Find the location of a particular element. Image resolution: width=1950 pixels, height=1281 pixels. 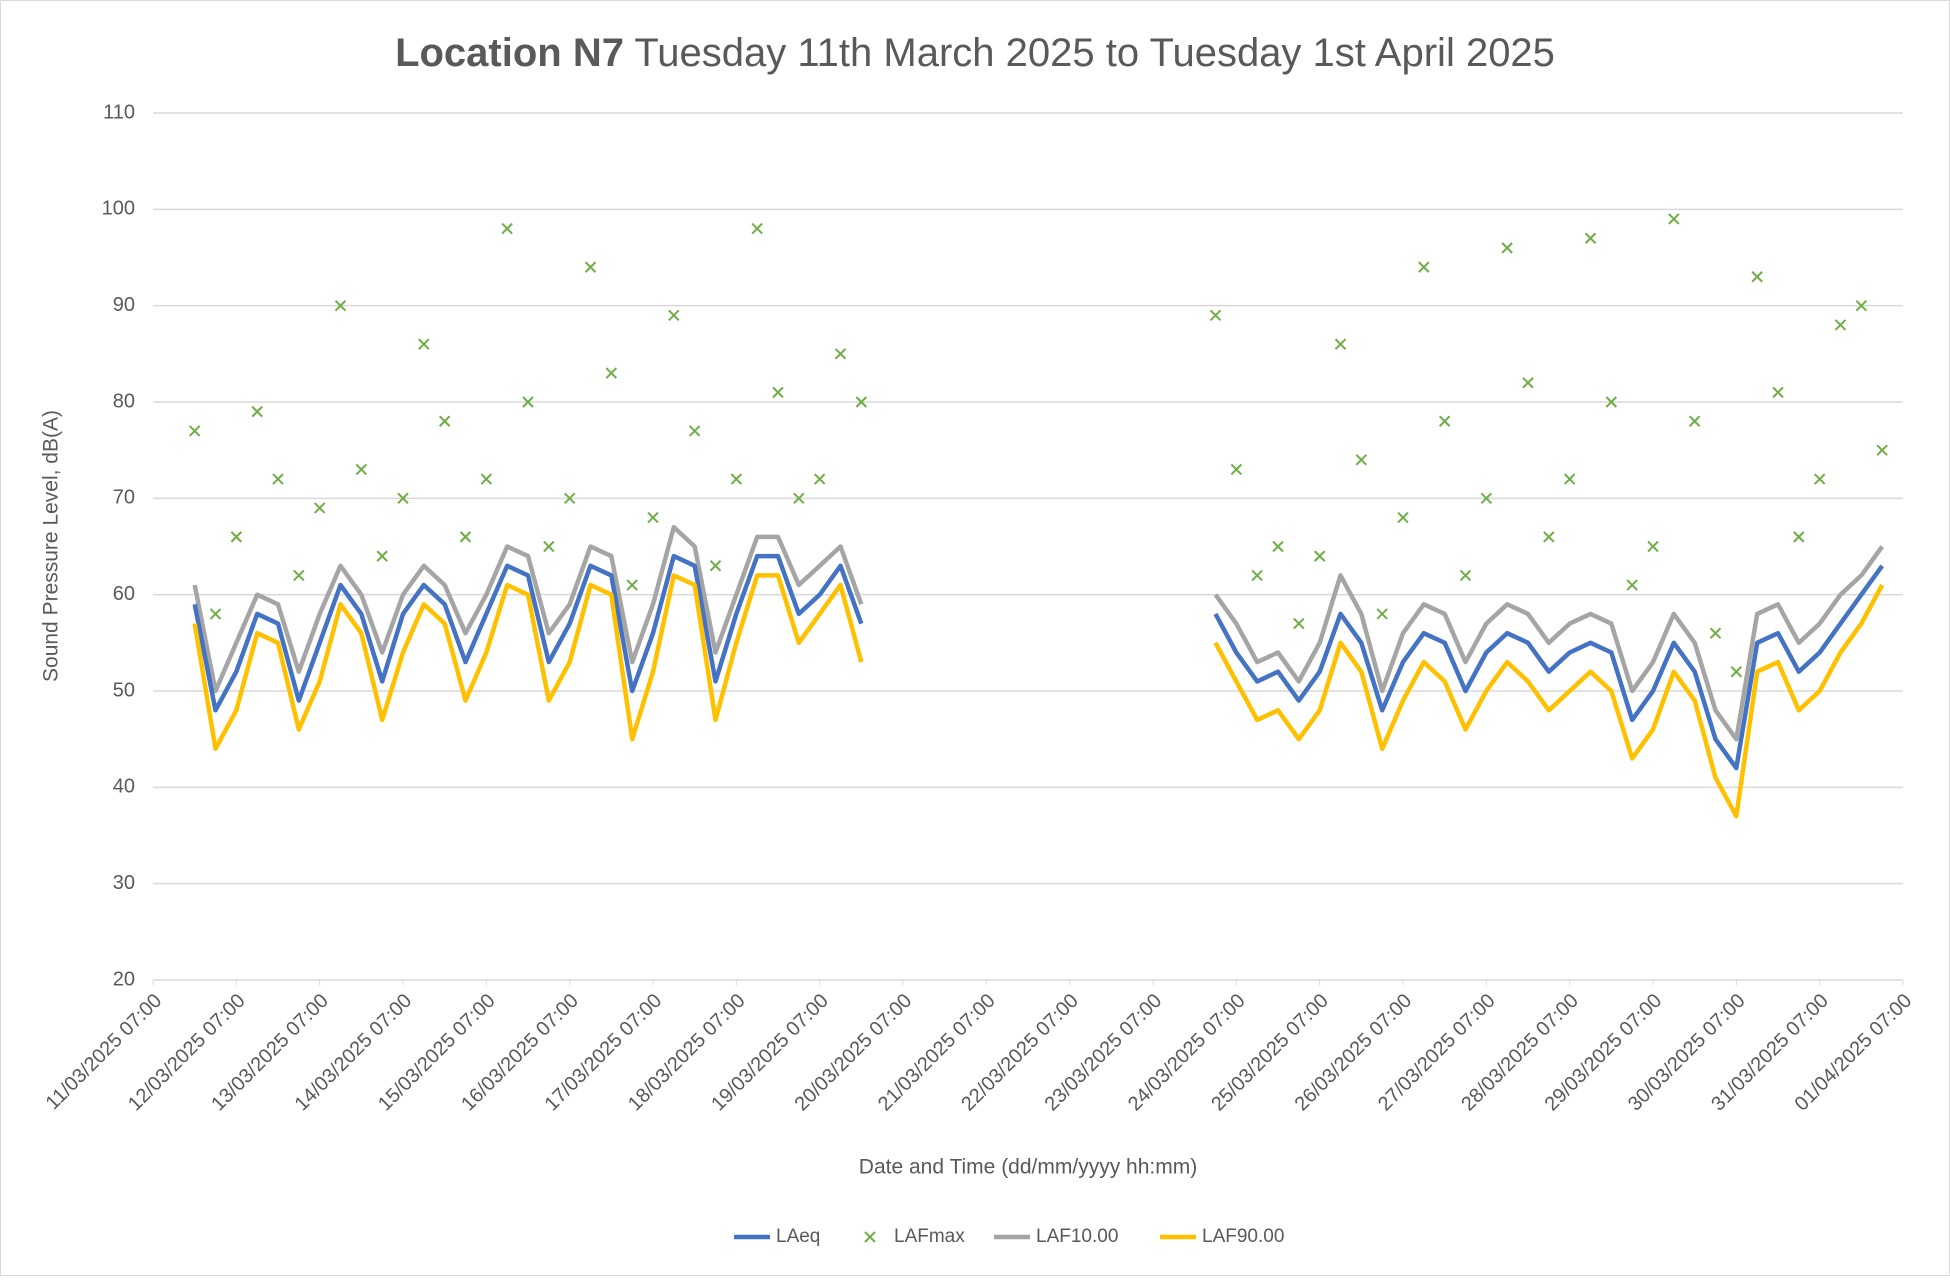

legend-label: LAF10.00 is located at coordinates (1077, 1236).